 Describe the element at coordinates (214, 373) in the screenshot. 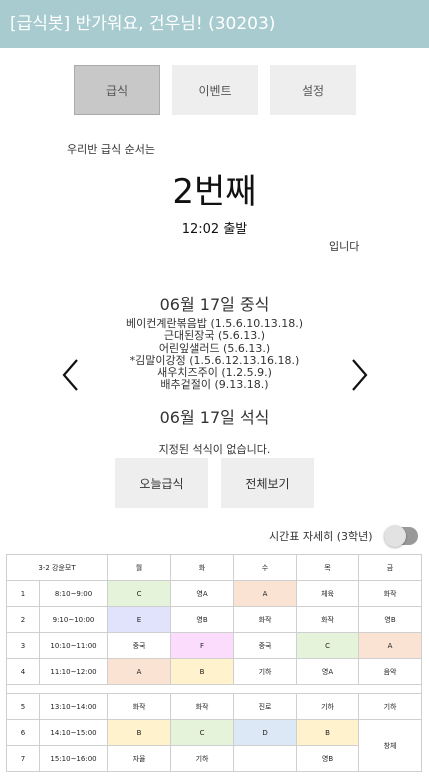

I see `menu-item: 새우치즈주이 (1.2.5.9.)` at that location.